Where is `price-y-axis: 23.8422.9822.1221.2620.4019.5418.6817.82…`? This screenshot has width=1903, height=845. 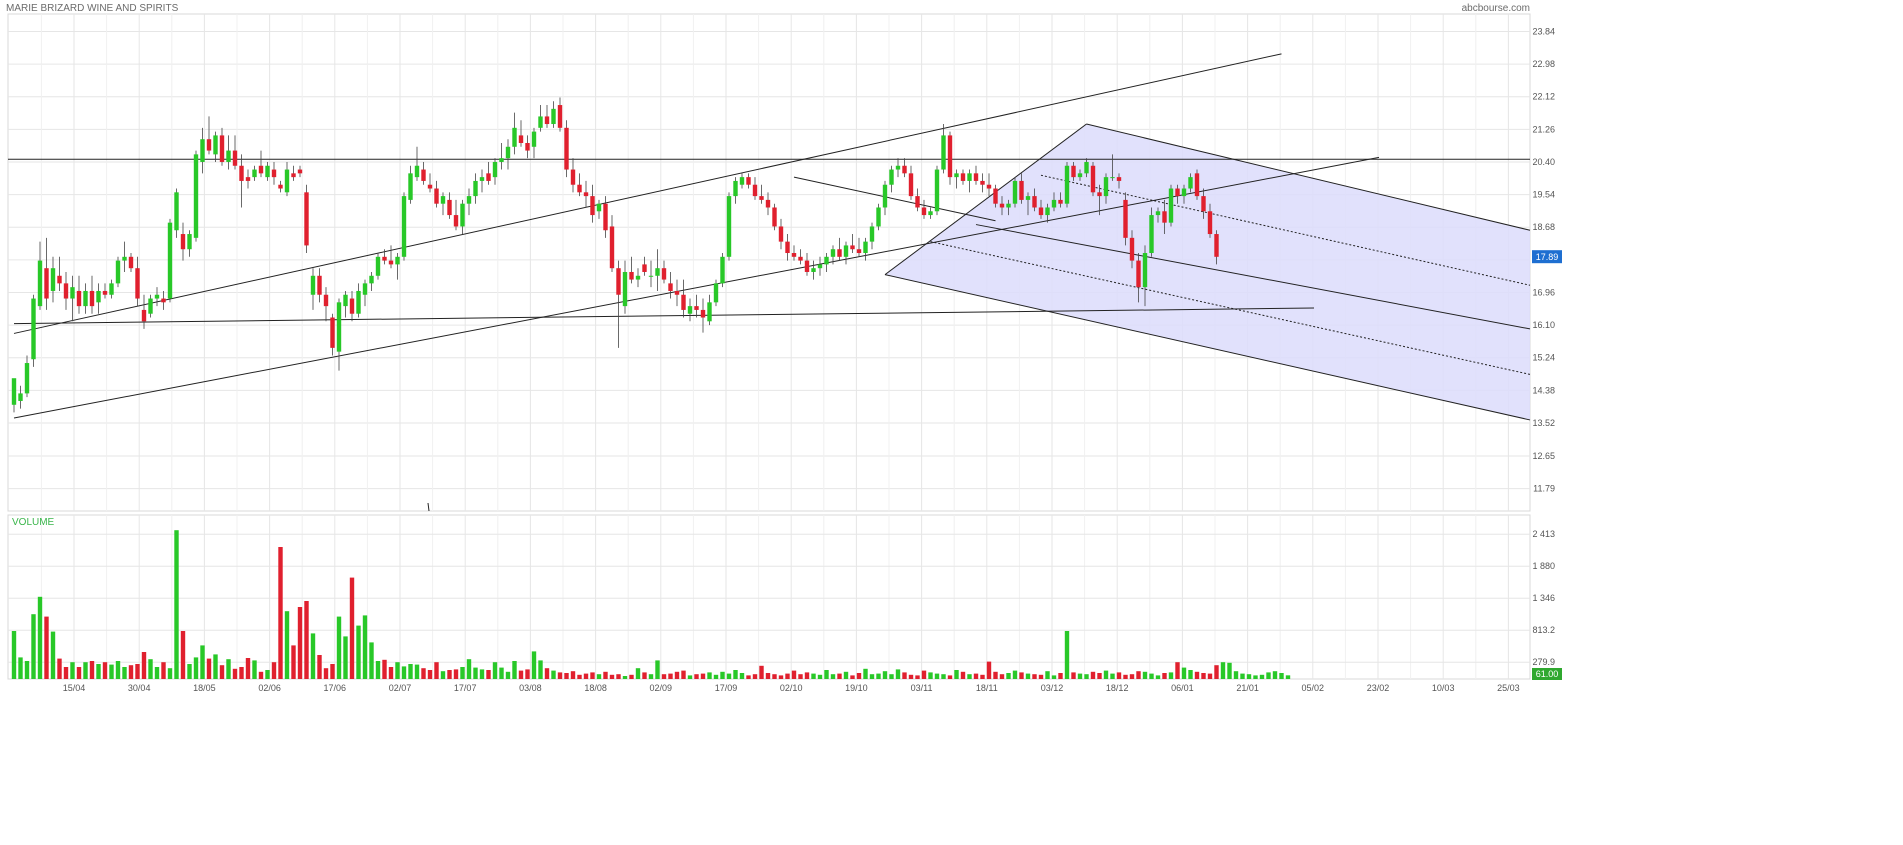 price-y-axis: 23.8422.9822.1221.2620.4019.5418.6817.82… is located at coordinates (1543, 259).